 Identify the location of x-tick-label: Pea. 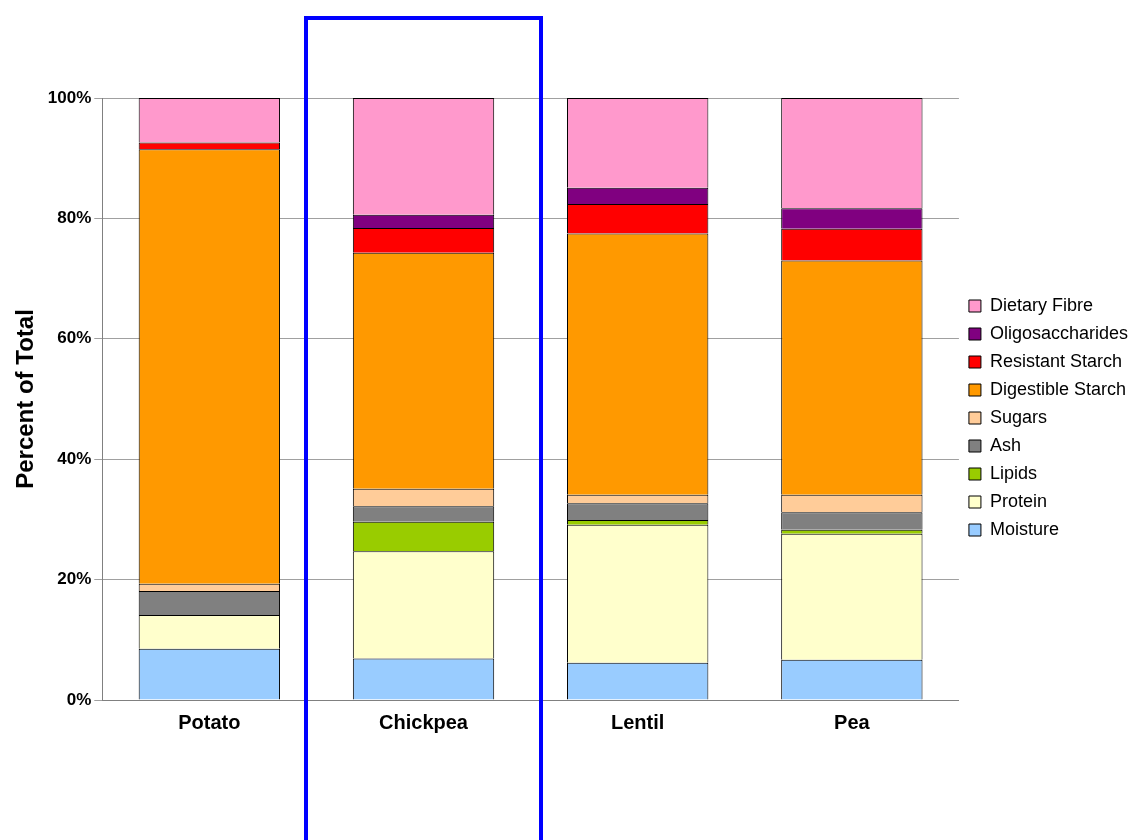
(852, 721).